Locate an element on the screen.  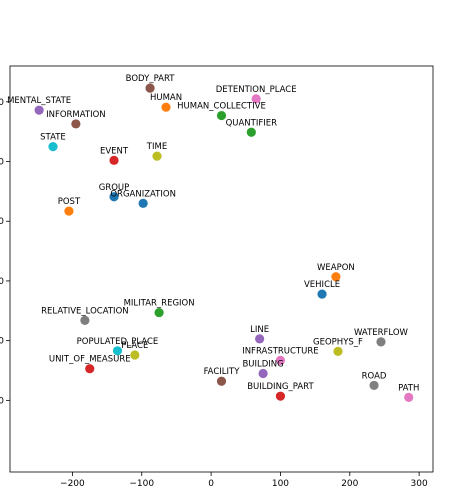
point-quantifier is located at coordinates (251, 132).